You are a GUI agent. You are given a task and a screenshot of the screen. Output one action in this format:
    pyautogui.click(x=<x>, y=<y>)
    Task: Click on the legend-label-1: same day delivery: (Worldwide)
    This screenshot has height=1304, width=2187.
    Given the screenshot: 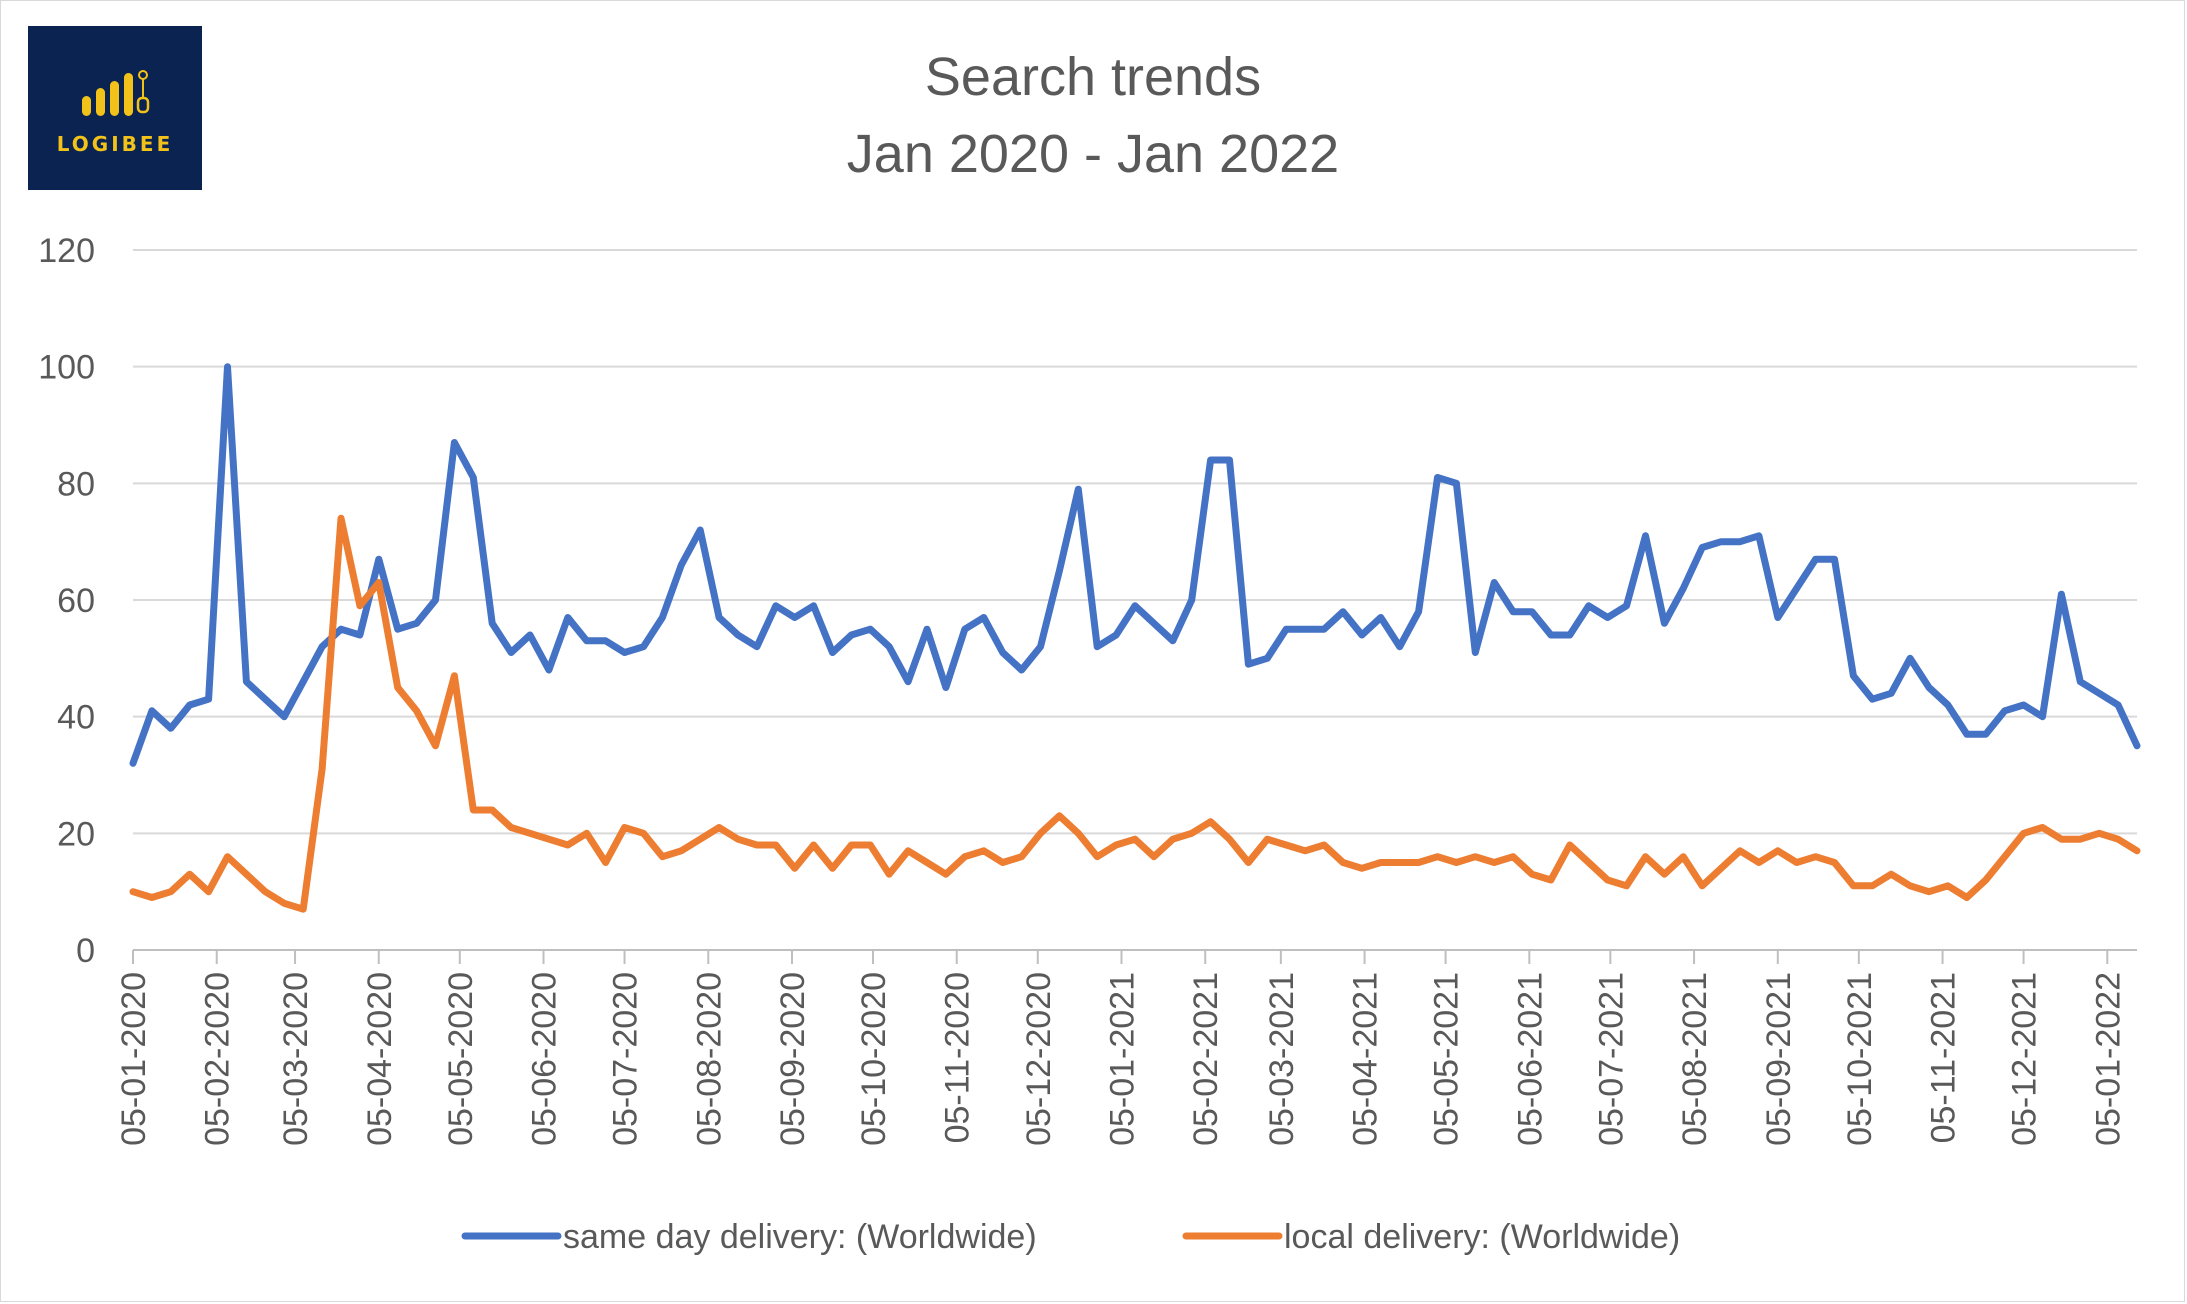 What is the action you would take?
    pyautogui.click(x=800, y=1237)
    